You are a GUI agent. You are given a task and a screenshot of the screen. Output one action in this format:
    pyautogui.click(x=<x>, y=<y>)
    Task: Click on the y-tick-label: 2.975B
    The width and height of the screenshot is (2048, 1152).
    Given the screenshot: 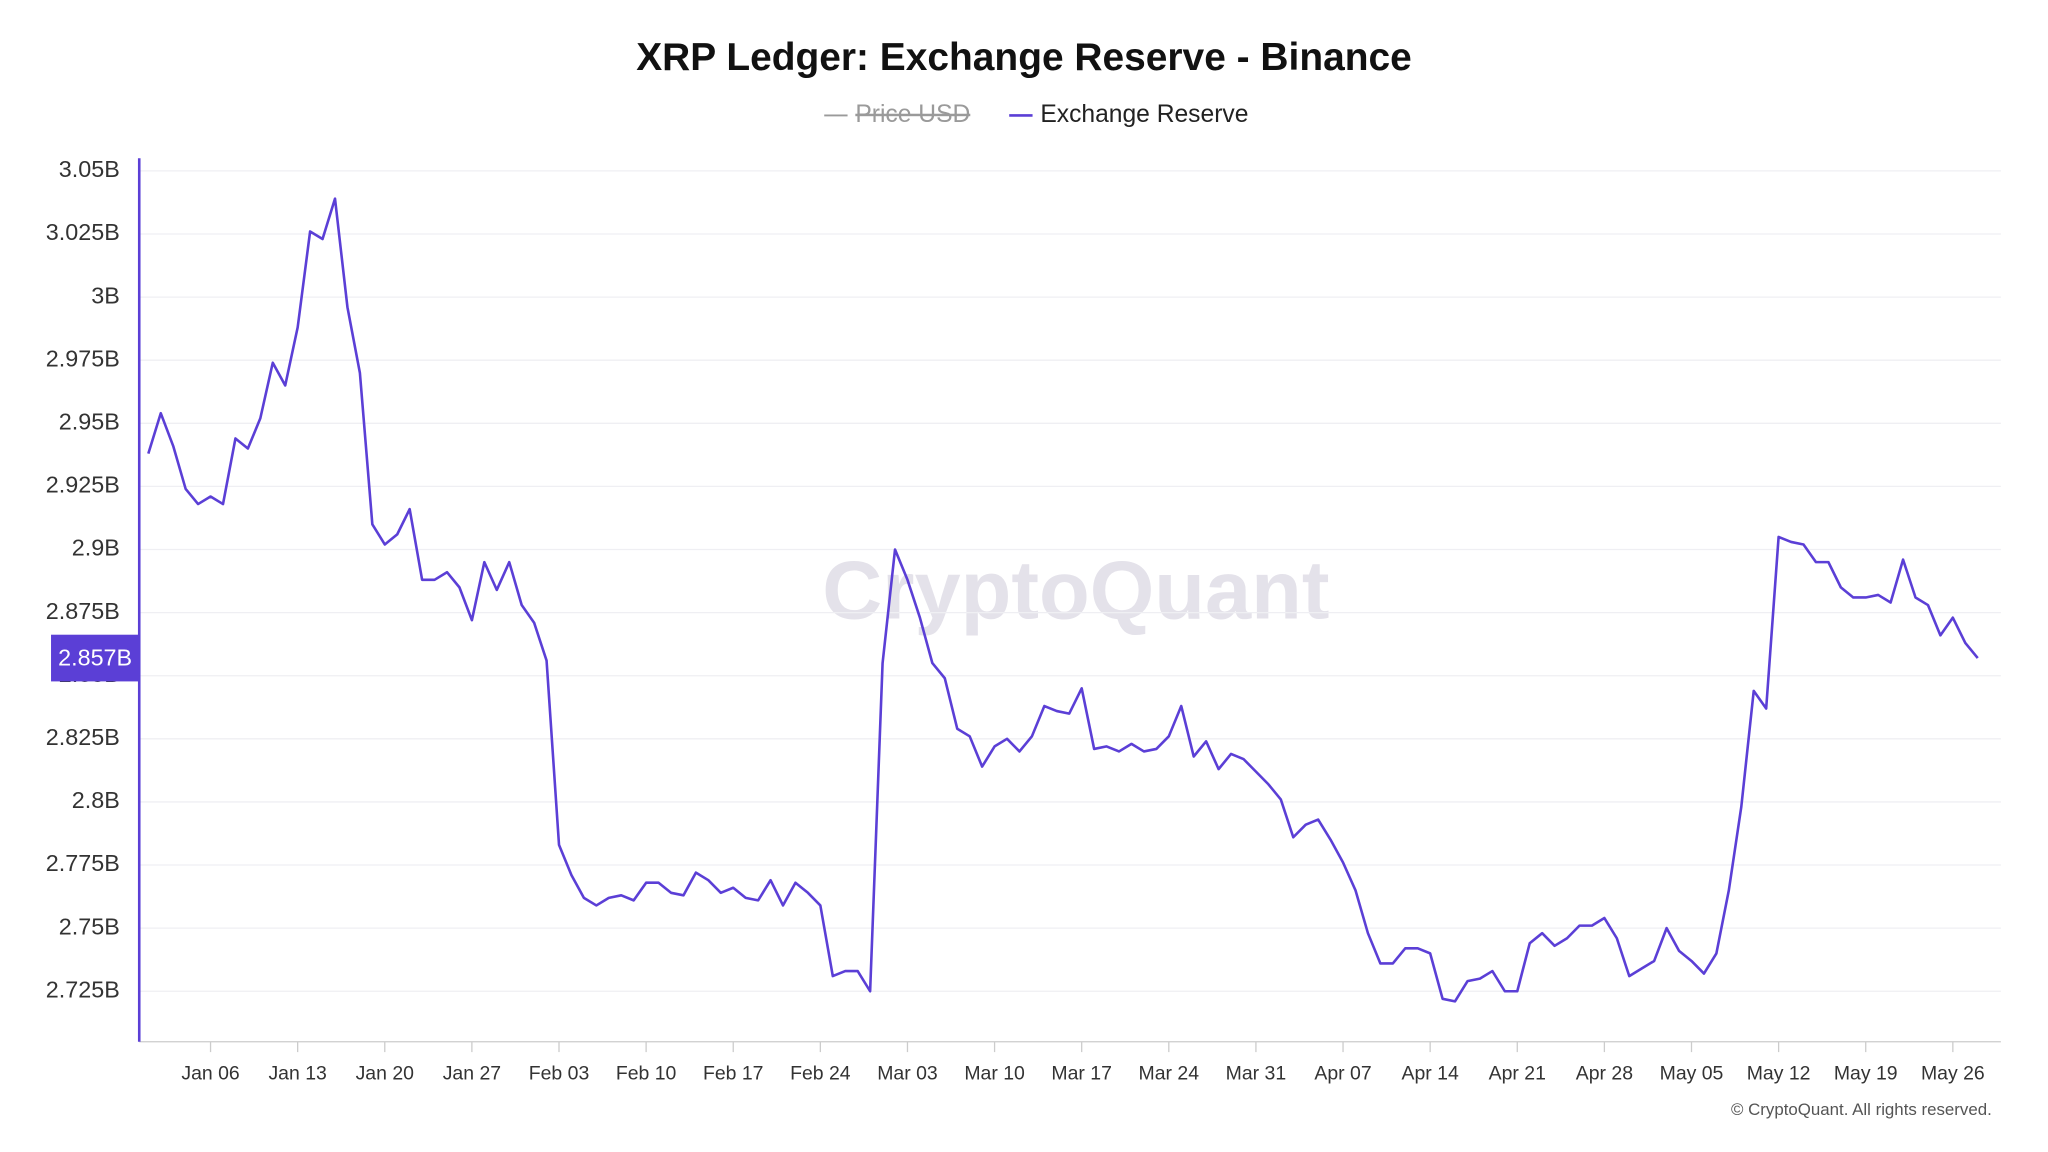 What is the action you would take?
    pyautogui.click(x=83, y=358)
    